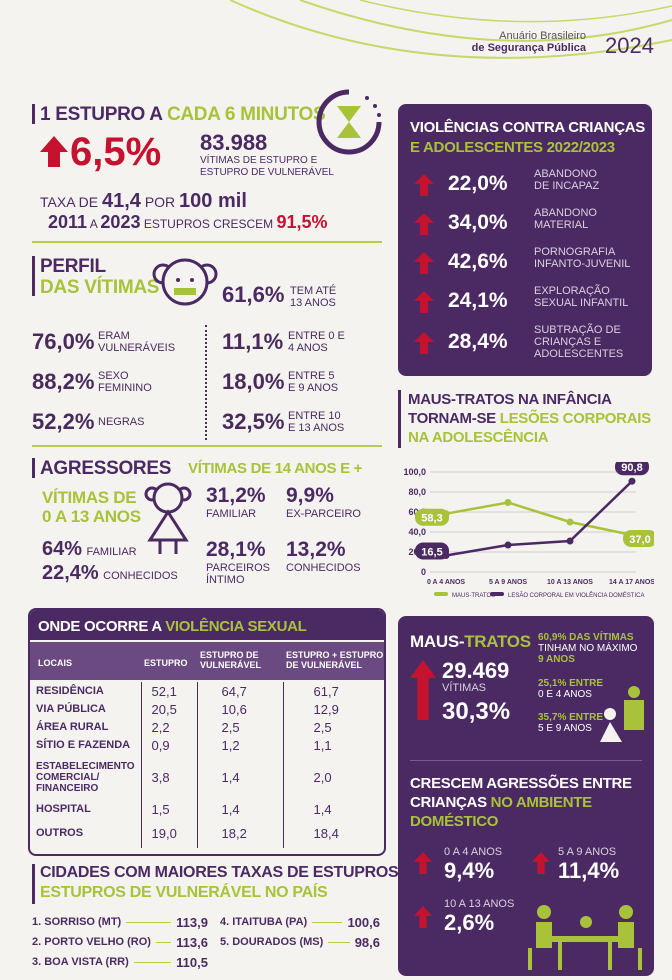  I want to click on perfil-label-2: E 9 ANOS, so click(313, 388).